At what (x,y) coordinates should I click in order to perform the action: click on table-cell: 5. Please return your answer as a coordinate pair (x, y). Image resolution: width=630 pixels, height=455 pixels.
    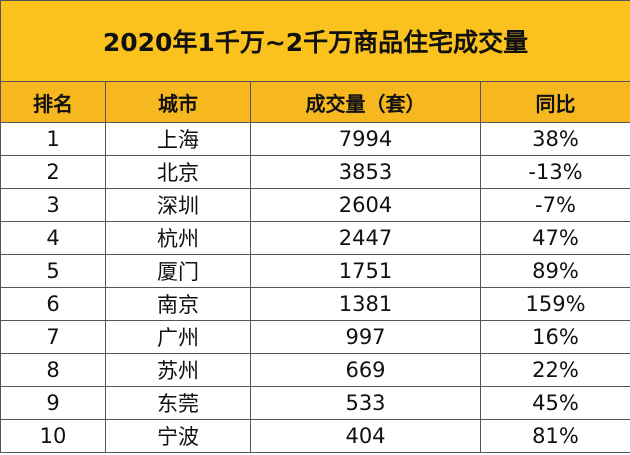
    Looking at the image, I should click on (53, 271).